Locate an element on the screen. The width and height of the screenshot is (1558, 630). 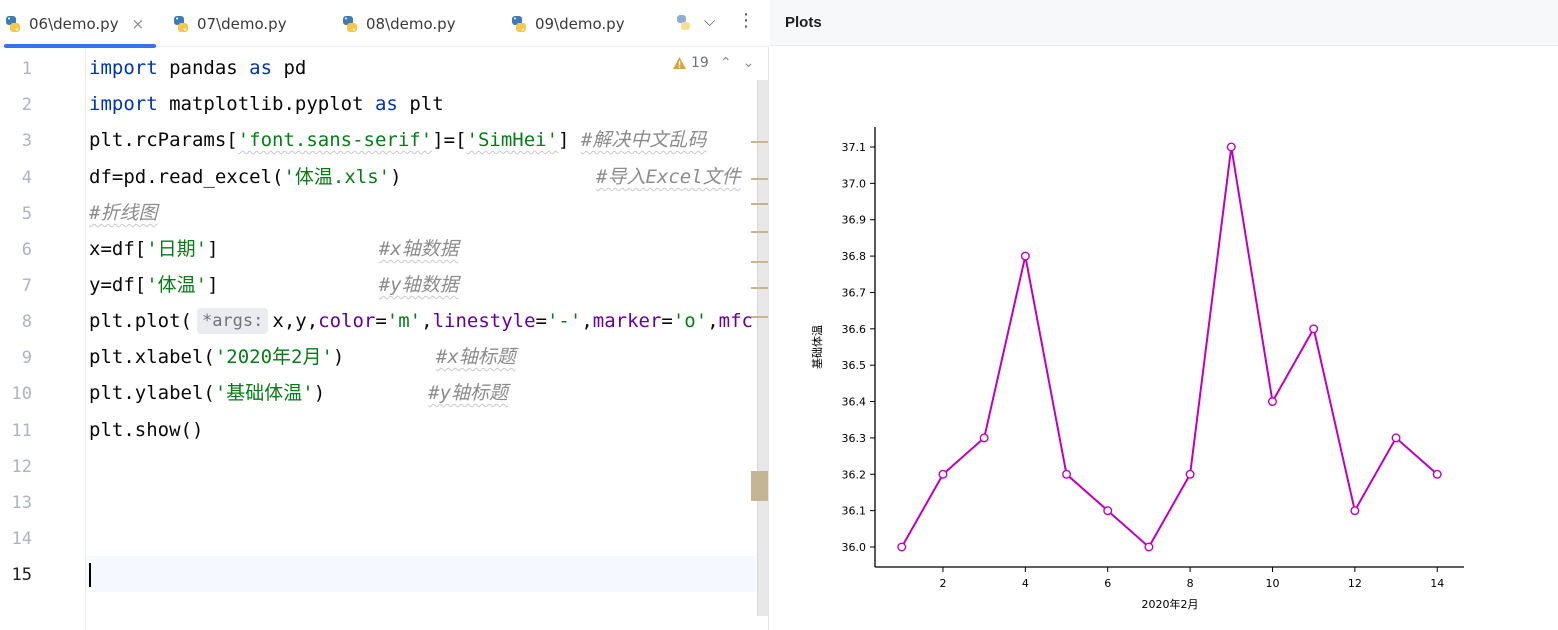
warning-count: 19 is located at coordinates (700, 63).